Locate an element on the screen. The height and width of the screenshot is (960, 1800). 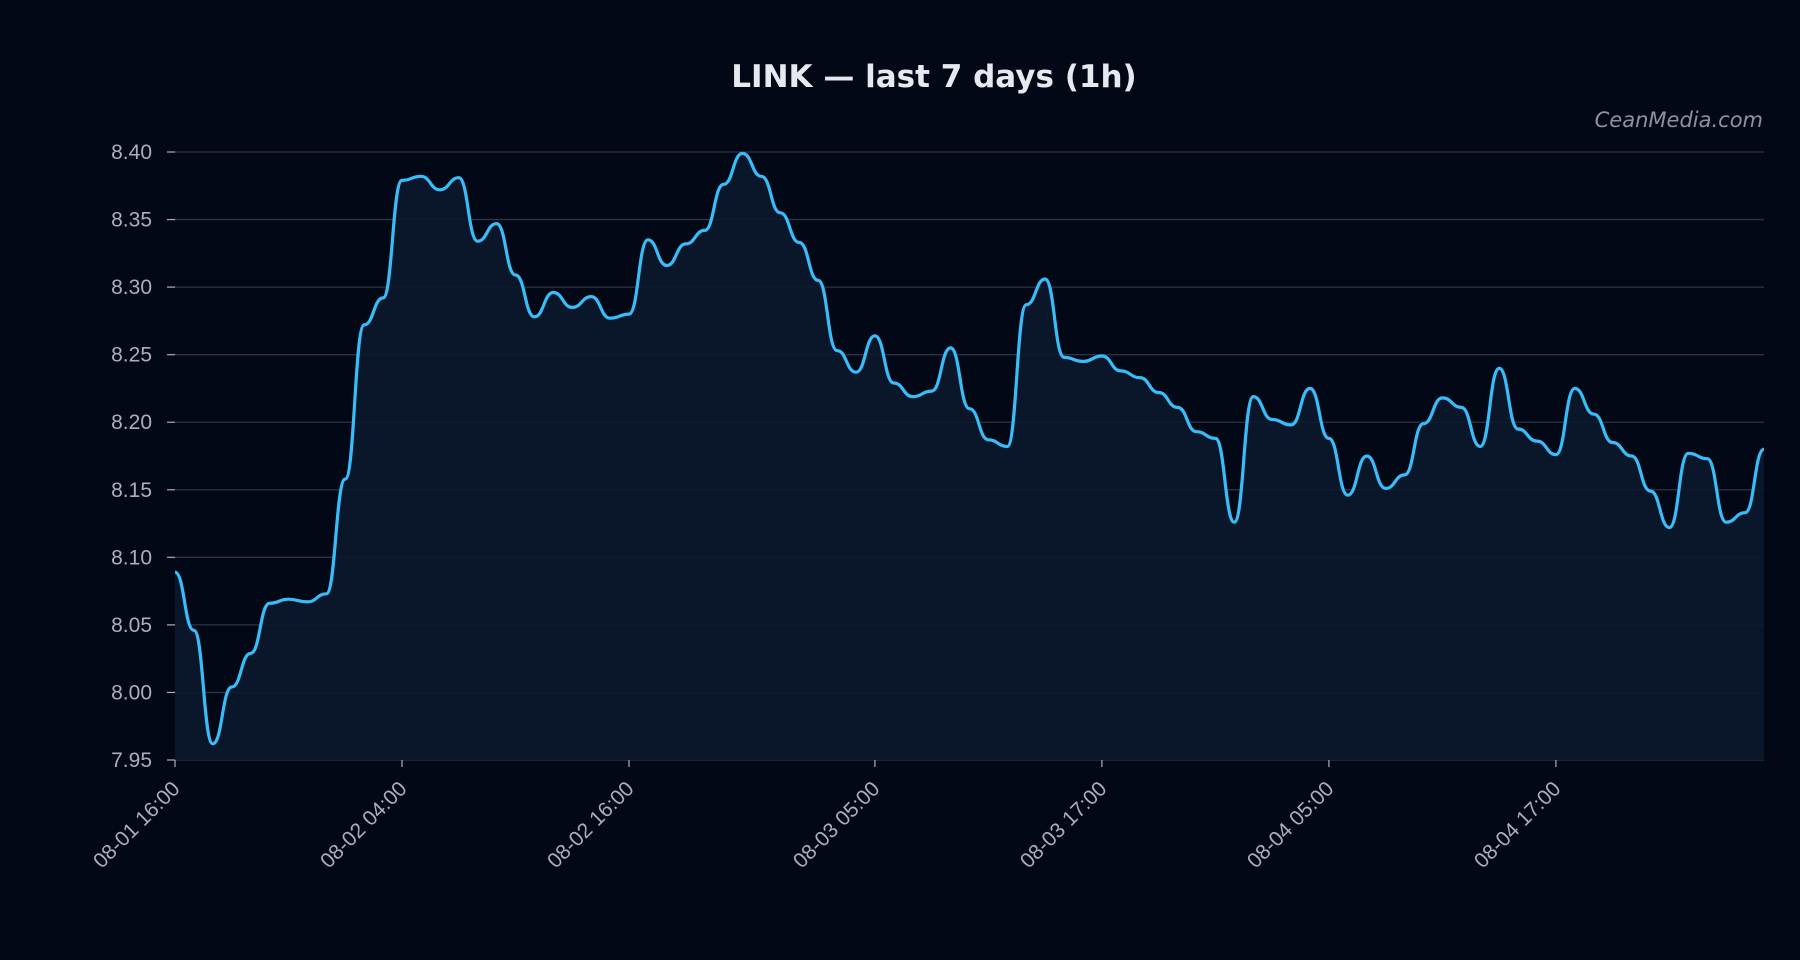
y-tick-label-3: 8.10 is located at coordinates (131, 557).